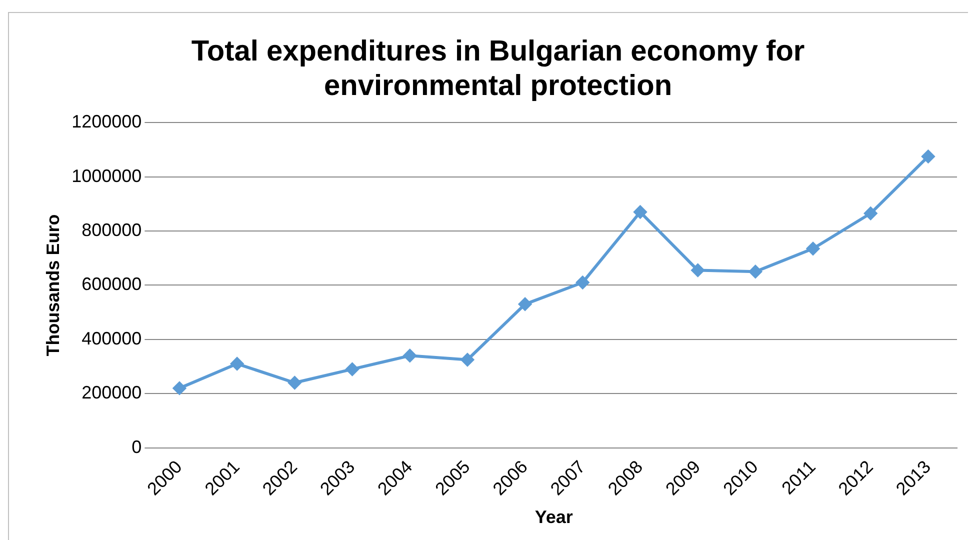 This screenshot has width=969, height=540. I want to click on y-tick-label: 200000, so click(112, 392).